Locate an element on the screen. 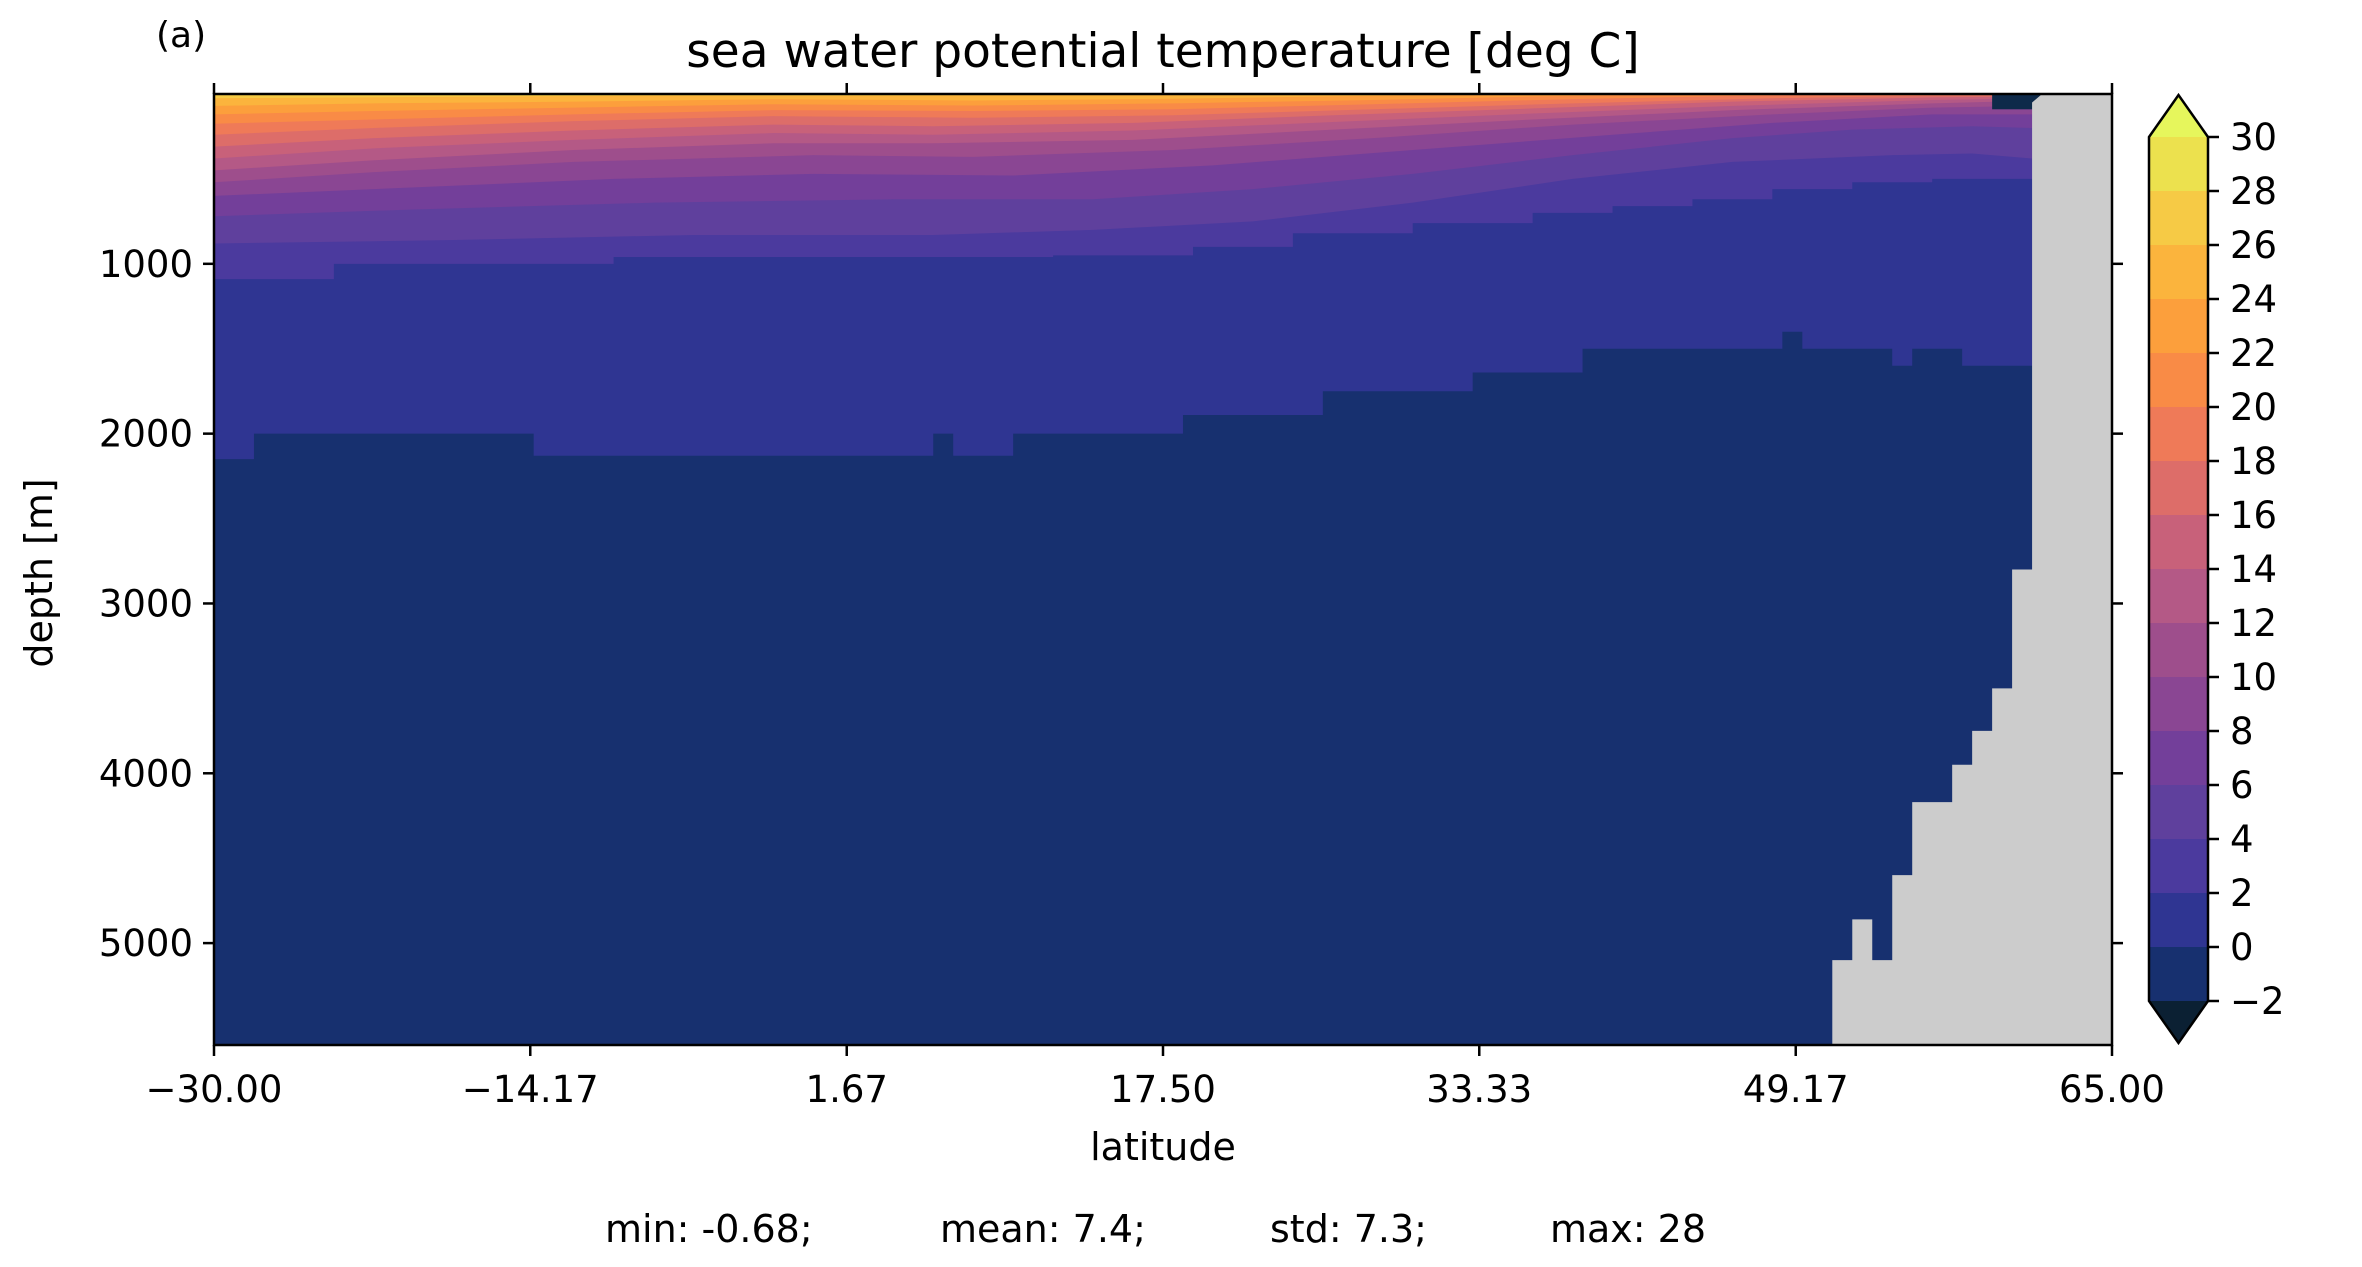  x-tick-label: 1.67 is located at coordinates (847, 1089).